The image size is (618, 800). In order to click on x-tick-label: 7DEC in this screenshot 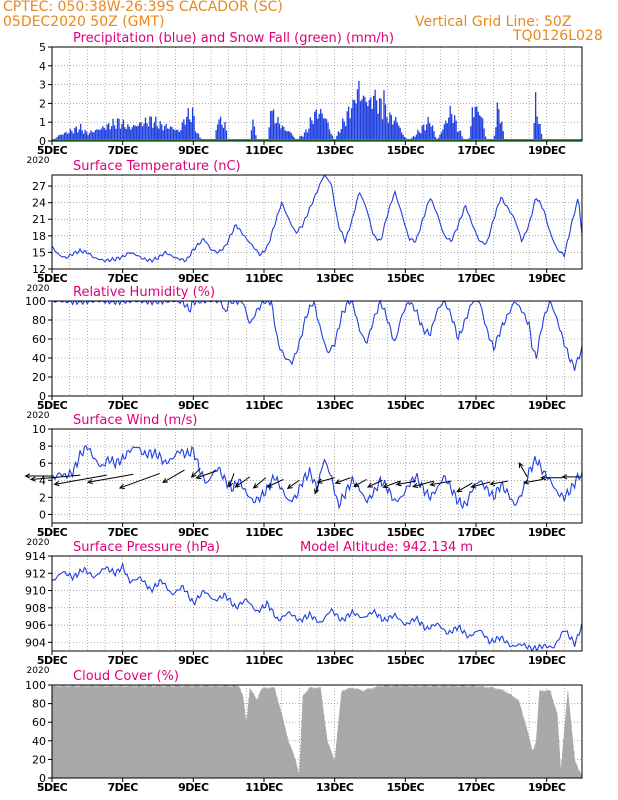, I will do `click(122, 405)`.